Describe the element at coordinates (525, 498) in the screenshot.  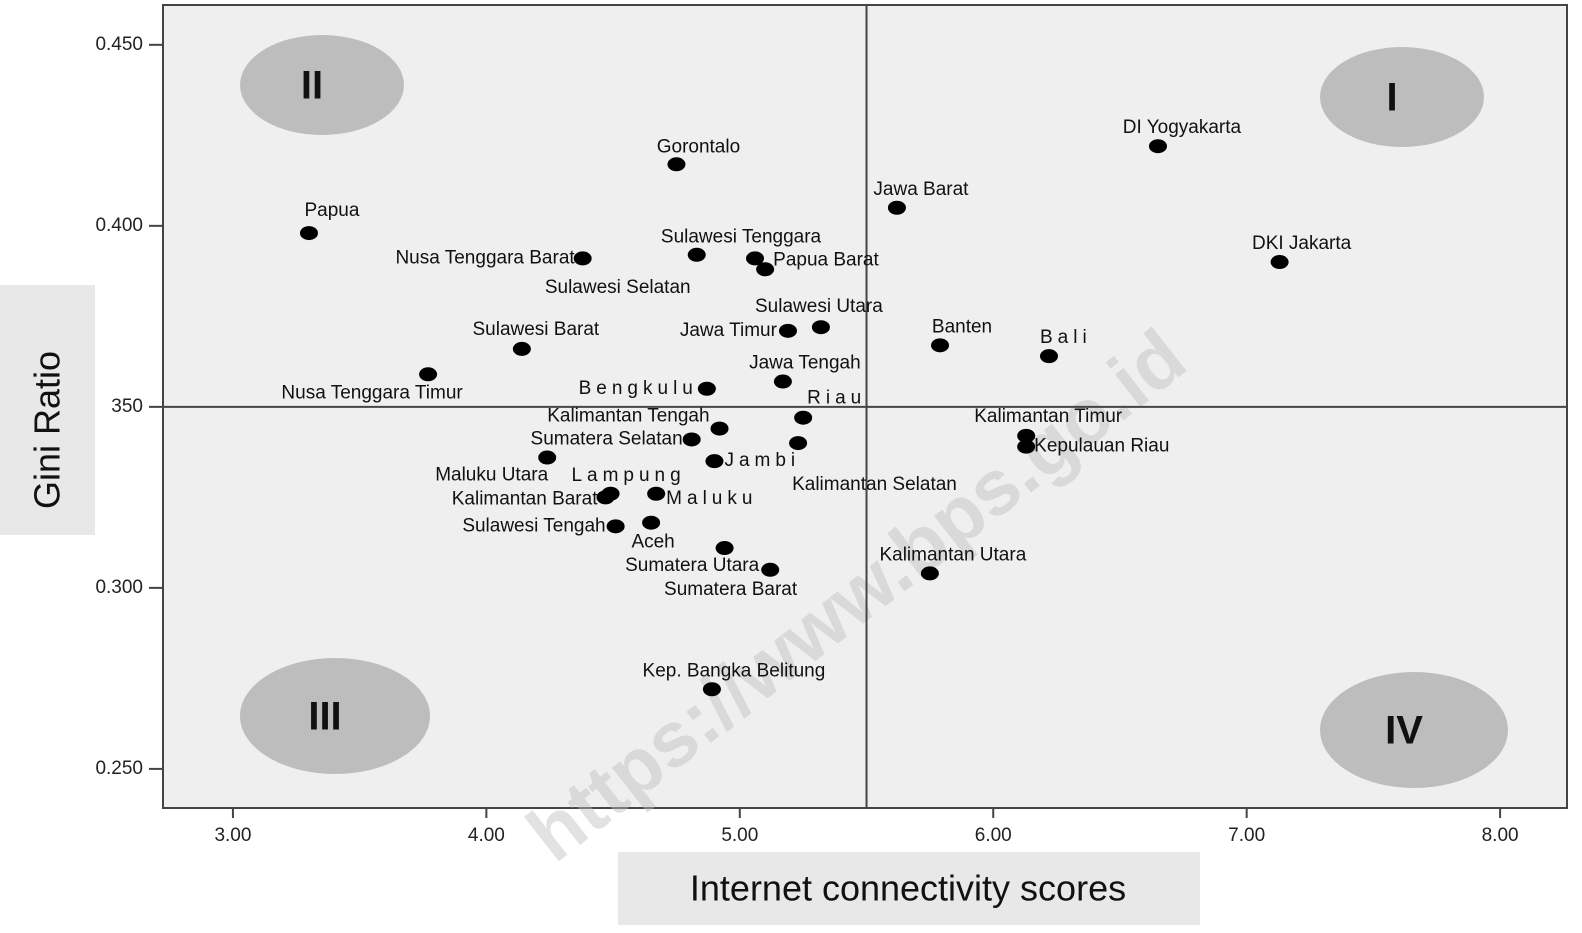
I see `point-label: Kalimantan Barat` at that location.